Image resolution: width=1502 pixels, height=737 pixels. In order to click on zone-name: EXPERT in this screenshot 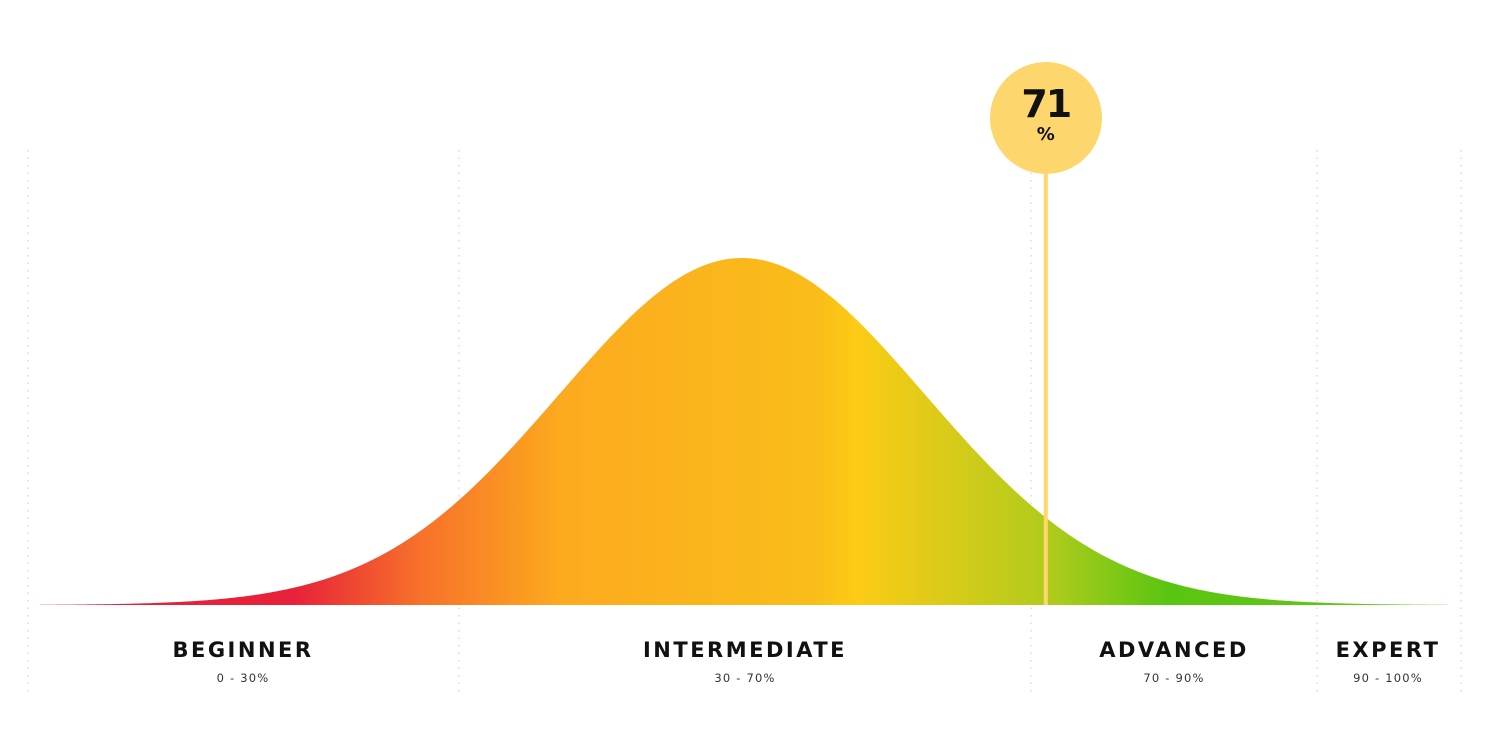, I will do `click(1388, 650)`.